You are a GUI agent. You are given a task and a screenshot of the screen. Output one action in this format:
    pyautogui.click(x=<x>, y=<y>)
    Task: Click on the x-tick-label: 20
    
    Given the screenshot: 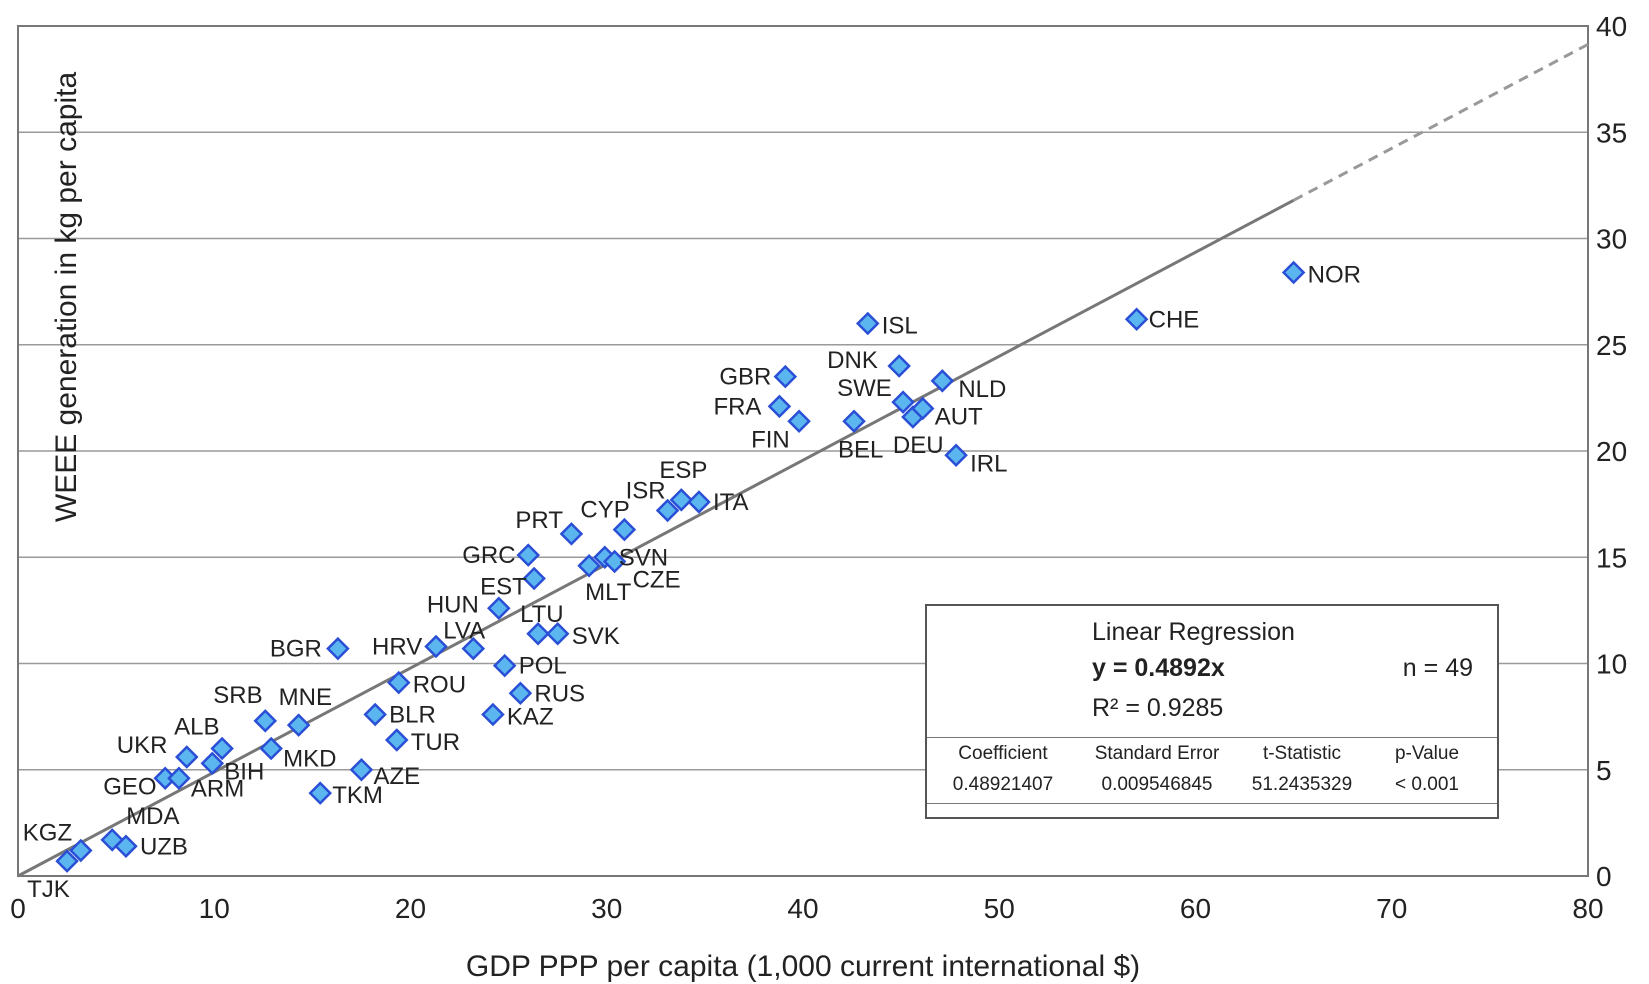 What is the action you would take?
    pyautogui.click(x=410, y=908)
    